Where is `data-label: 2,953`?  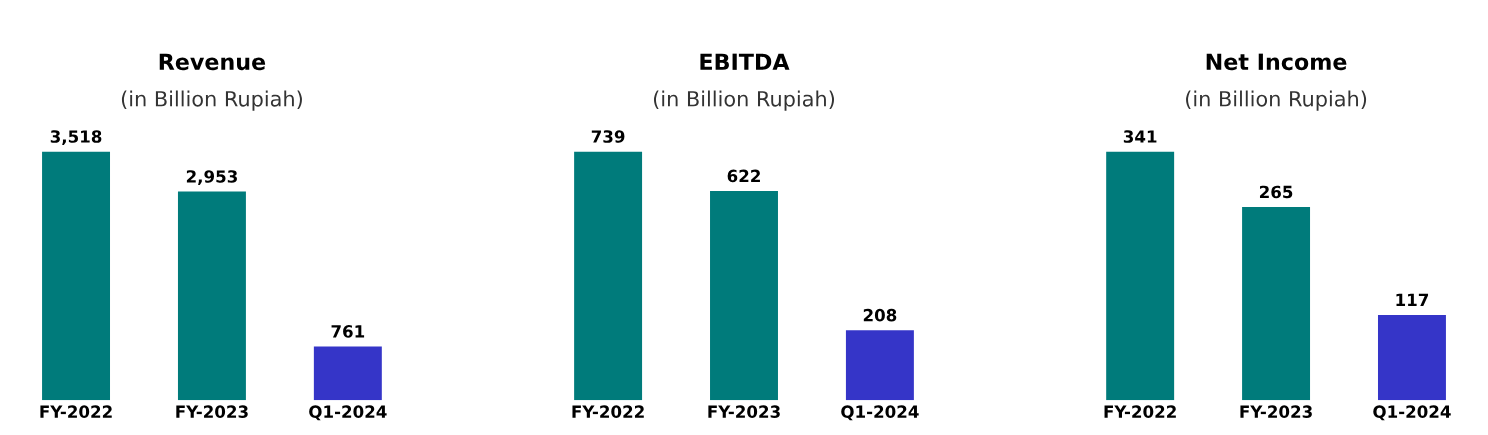 data-label: 2,953 is located at coordinates (211, 177).